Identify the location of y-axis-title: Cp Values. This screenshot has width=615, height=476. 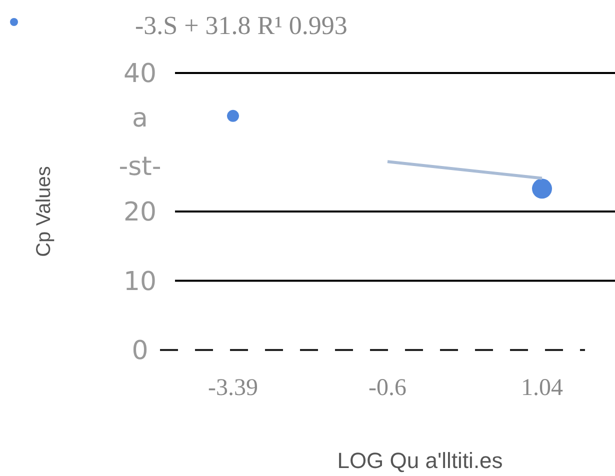
(44, 211).